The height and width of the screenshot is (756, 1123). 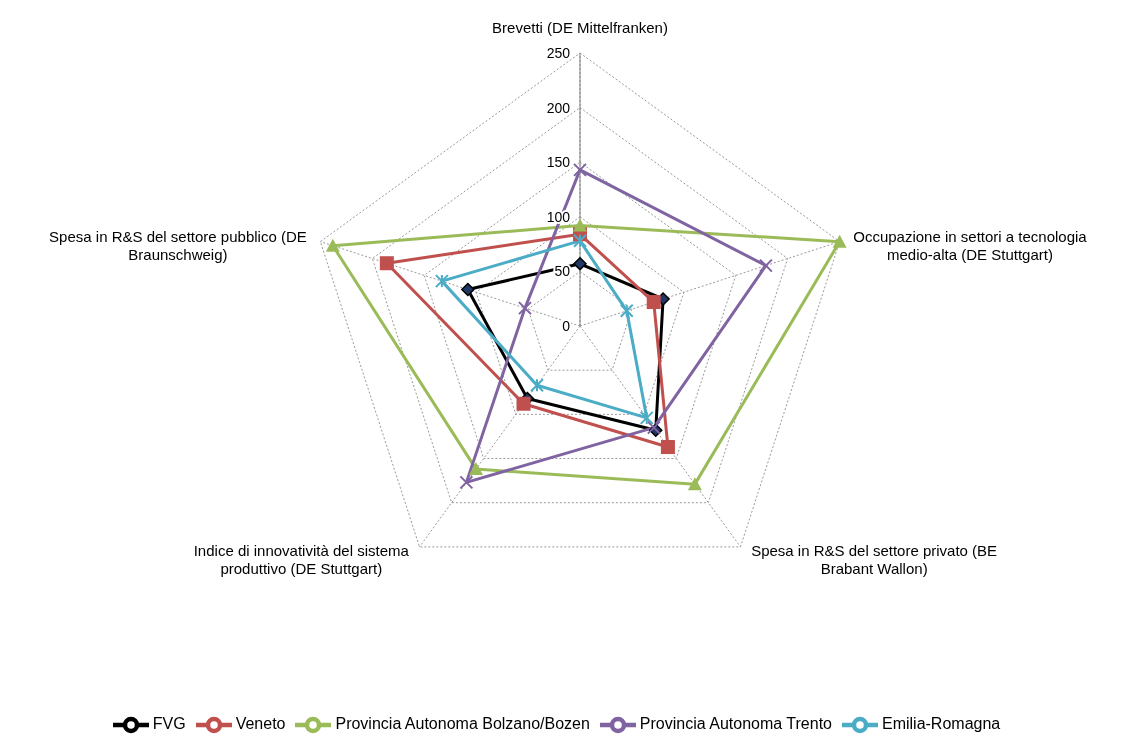 What do you see at coordinates (178, 246) in the screenshot?
I see `spoke-label: Spesa in R&S del settore pubblico (DE Braunschweig)` at bounding box center [178, 246].